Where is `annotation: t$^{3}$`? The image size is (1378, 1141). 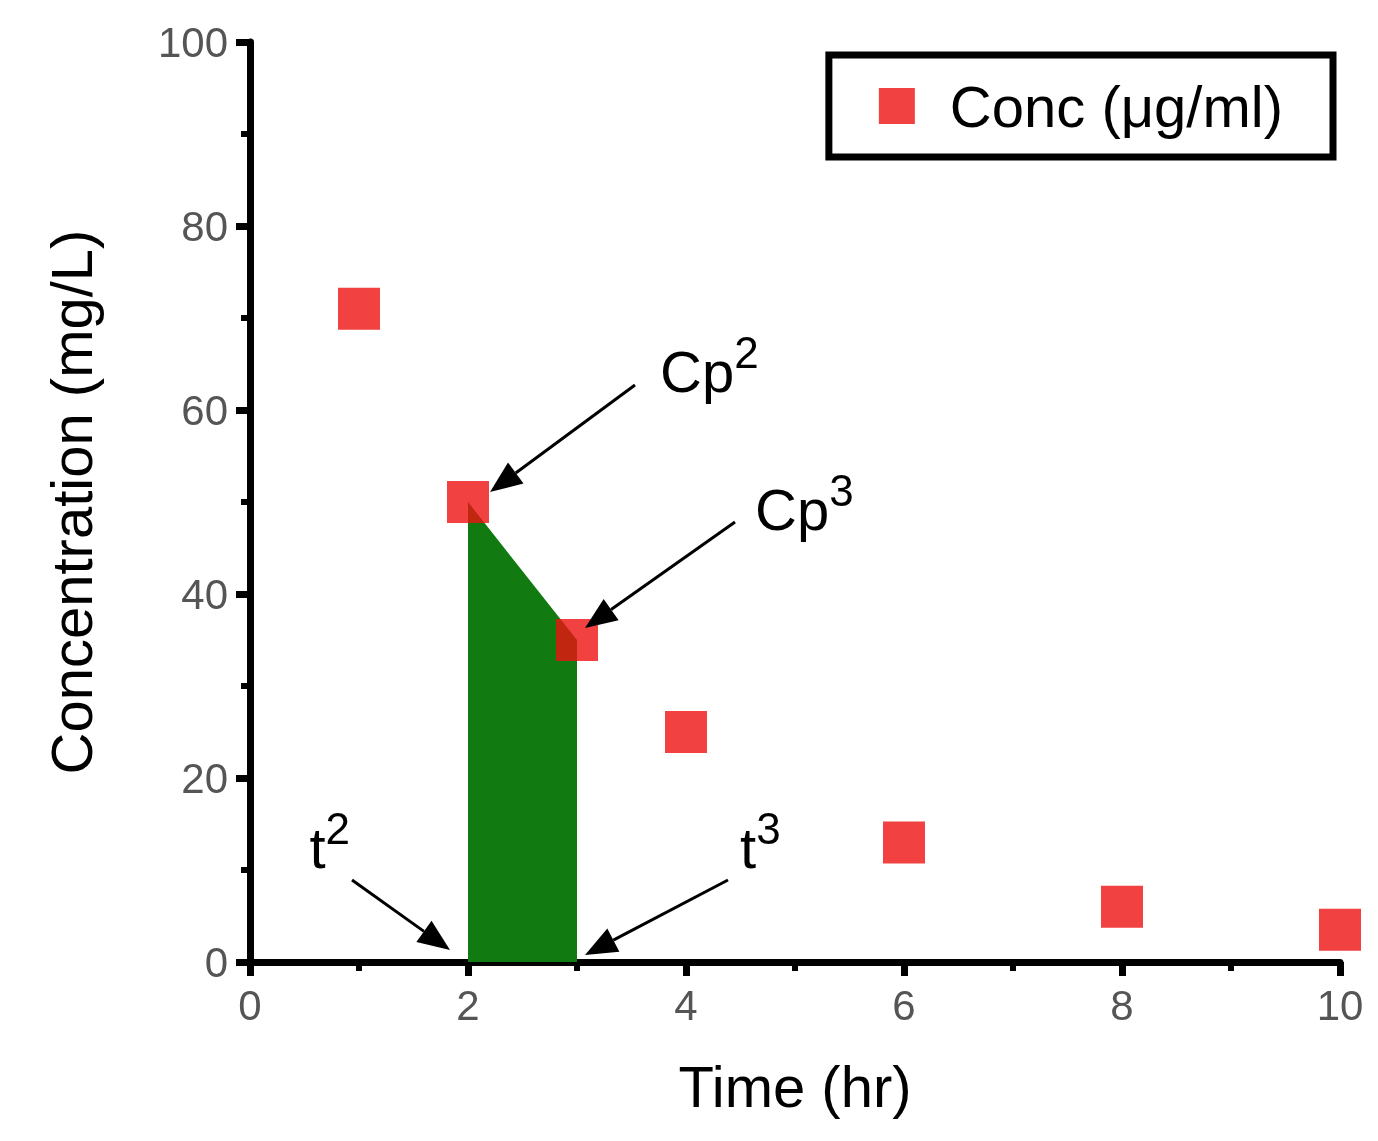
annotation: t$^{3}$ is located at coordinates (760, 841).